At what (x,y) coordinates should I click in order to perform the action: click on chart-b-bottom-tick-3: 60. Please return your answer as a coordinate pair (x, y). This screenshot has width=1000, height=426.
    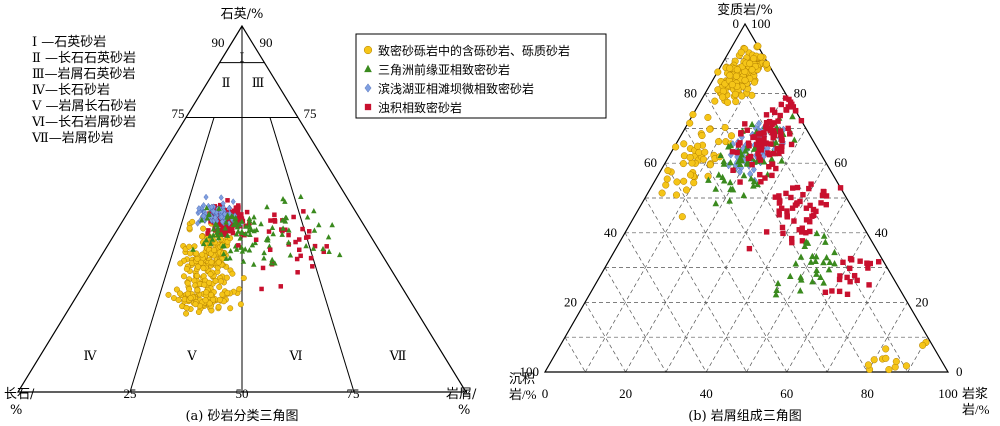
    Looking at the image, I should click on (786, 393).